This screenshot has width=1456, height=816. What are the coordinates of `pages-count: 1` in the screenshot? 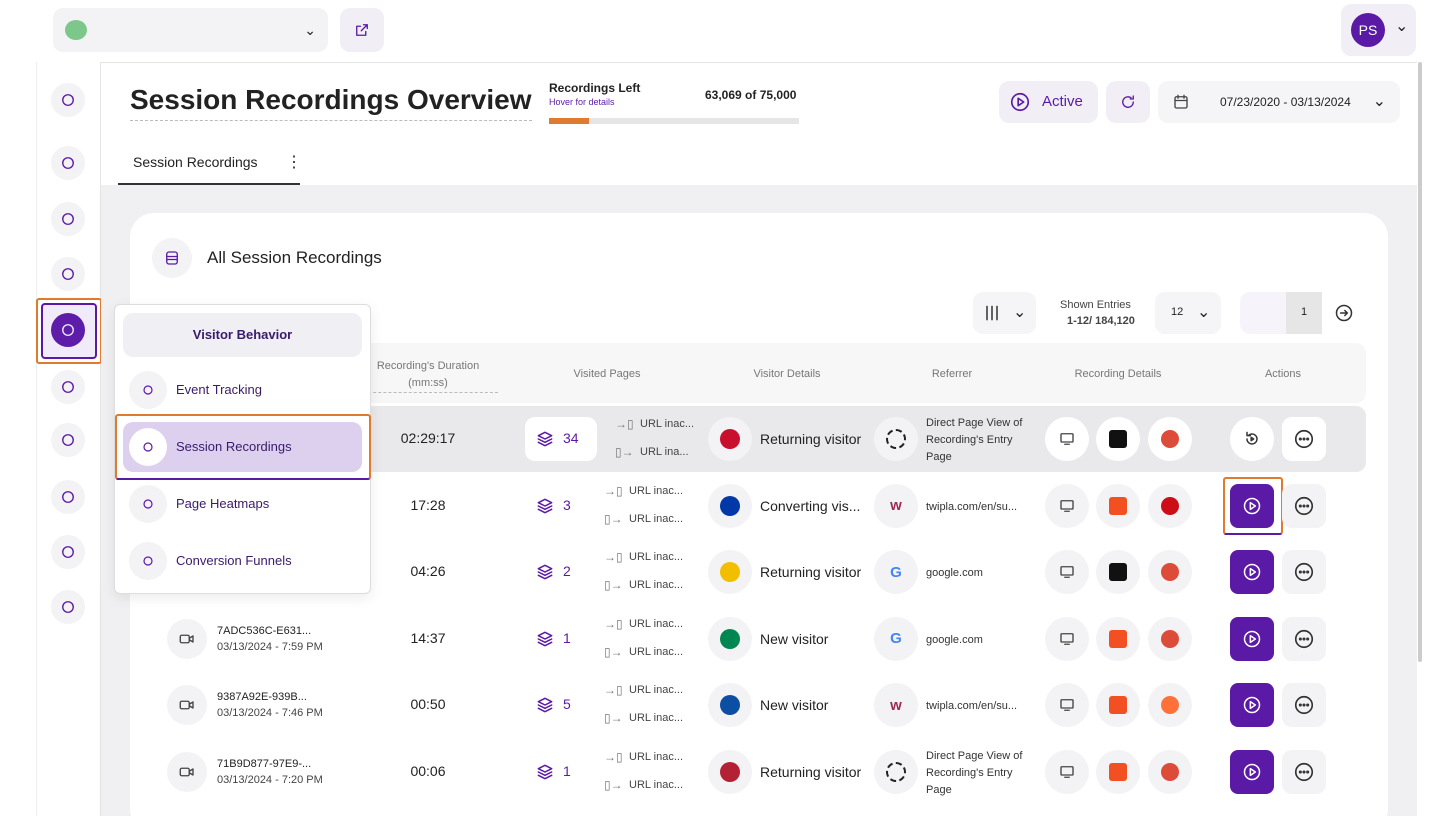 It's located at (567, 771).